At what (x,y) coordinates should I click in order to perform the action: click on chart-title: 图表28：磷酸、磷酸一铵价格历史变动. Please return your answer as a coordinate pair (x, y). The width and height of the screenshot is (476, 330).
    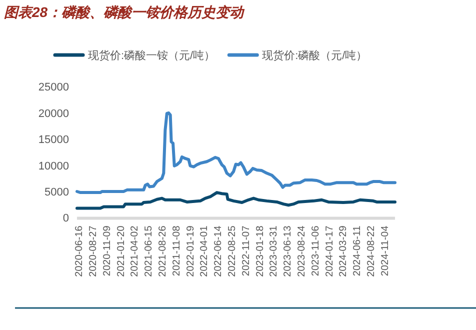
    Looking at the image, I should click on (125, 12).